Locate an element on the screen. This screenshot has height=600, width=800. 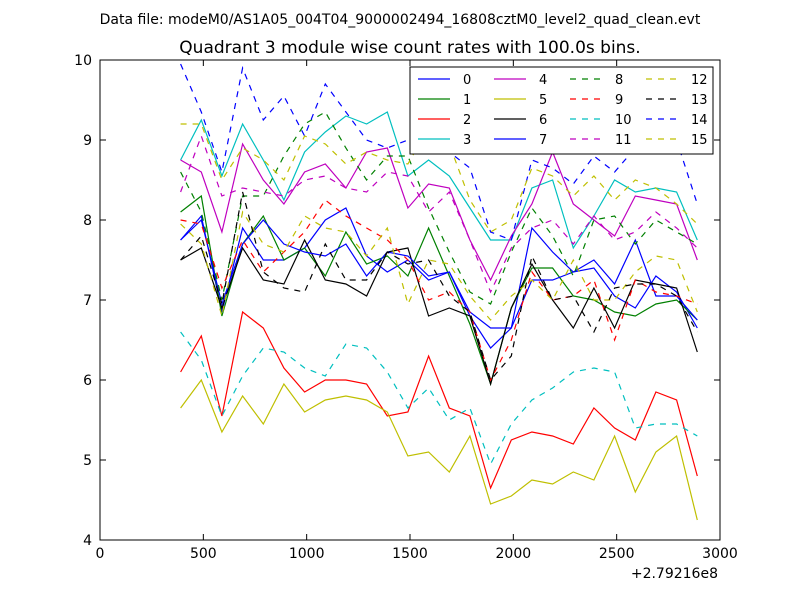
legend-label-7: 7 is located at coordinates (543, 140).